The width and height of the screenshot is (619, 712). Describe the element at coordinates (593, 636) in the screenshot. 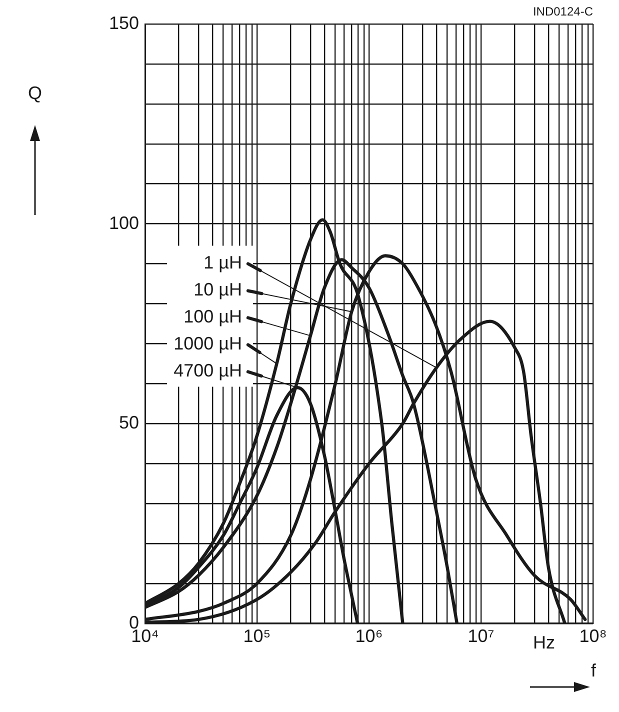

I see `x-tick-label: 10⁸` at that location.